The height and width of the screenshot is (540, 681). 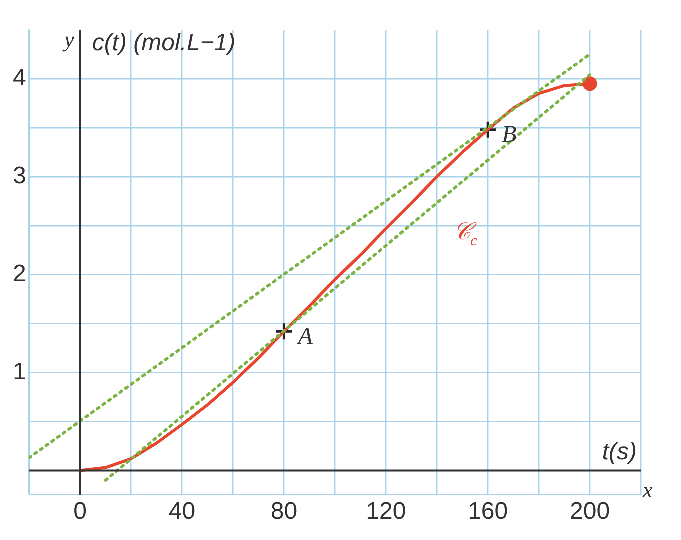 I want to click on text: x, so click(x=647, y=489).